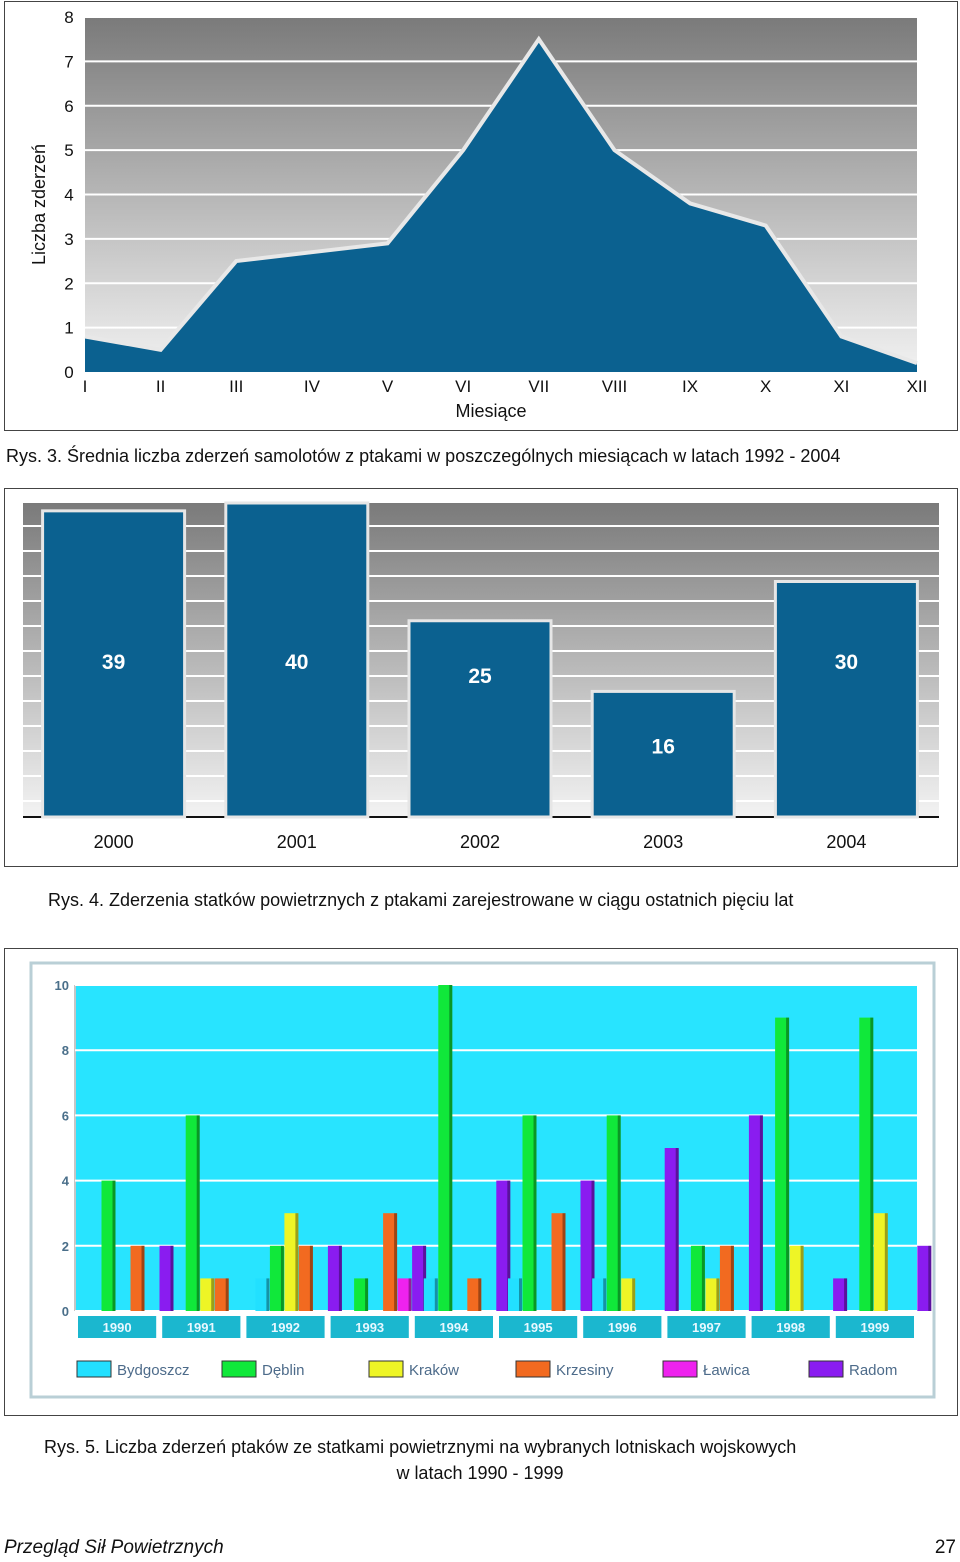 Image resolution: width=960 pixels, height=1562 pixels. Describe the element at coordinates (312, 386) in the screenshot. I see `chart1-x-tick-label: IV` at that location.